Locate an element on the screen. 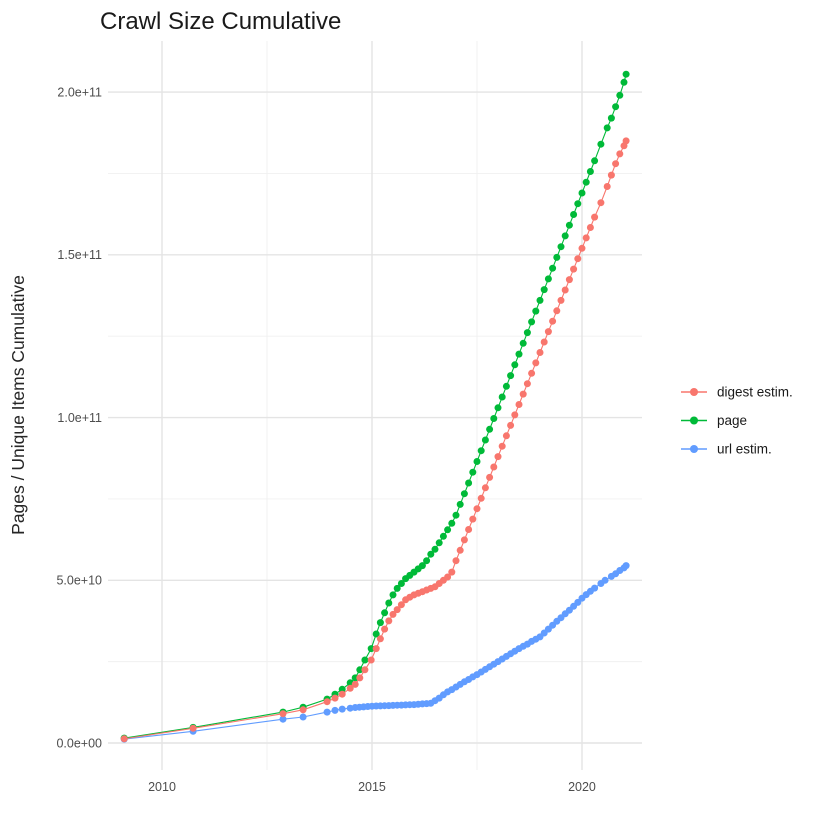 This screenshot has height=827, width=826. y-axis-title: Pages / Unique Items Cumulative is located at coordinates (18, 405).